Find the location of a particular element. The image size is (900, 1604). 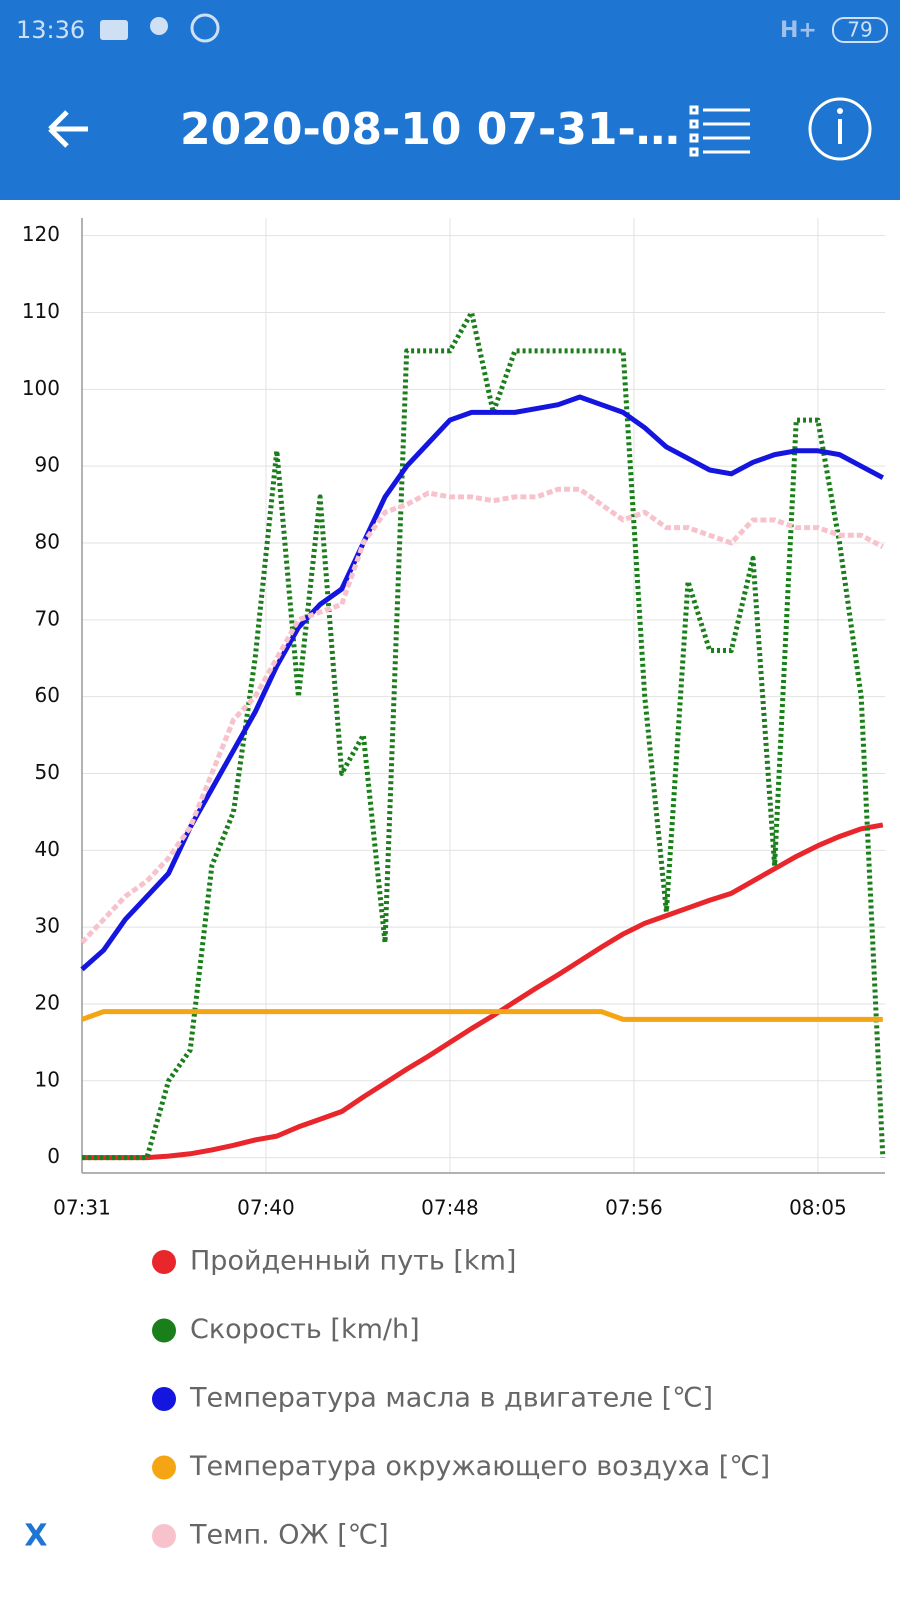

legend-label: Температура окружающего воздуха [℃] is located at coordinates (479, 1466).